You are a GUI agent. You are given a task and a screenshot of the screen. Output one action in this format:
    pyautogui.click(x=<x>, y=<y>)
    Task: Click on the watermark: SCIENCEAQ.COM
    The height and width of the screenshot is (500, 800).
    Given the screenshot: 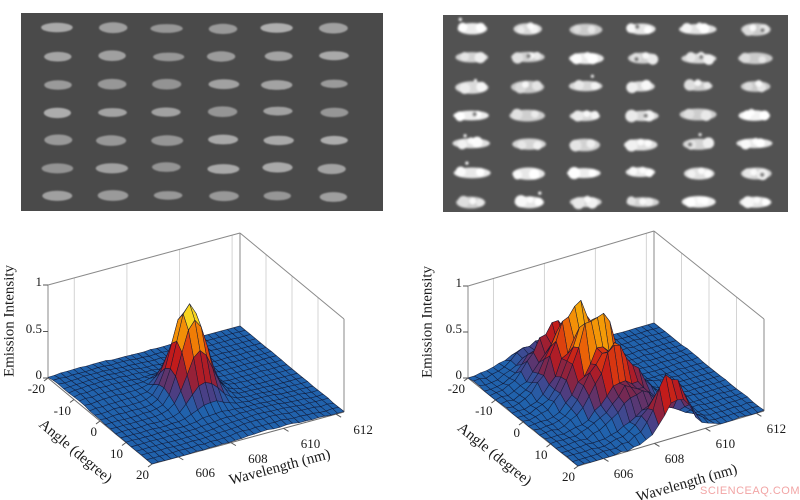 What is the action you would take?
    pyautogui.click(x=750, y=491)
    